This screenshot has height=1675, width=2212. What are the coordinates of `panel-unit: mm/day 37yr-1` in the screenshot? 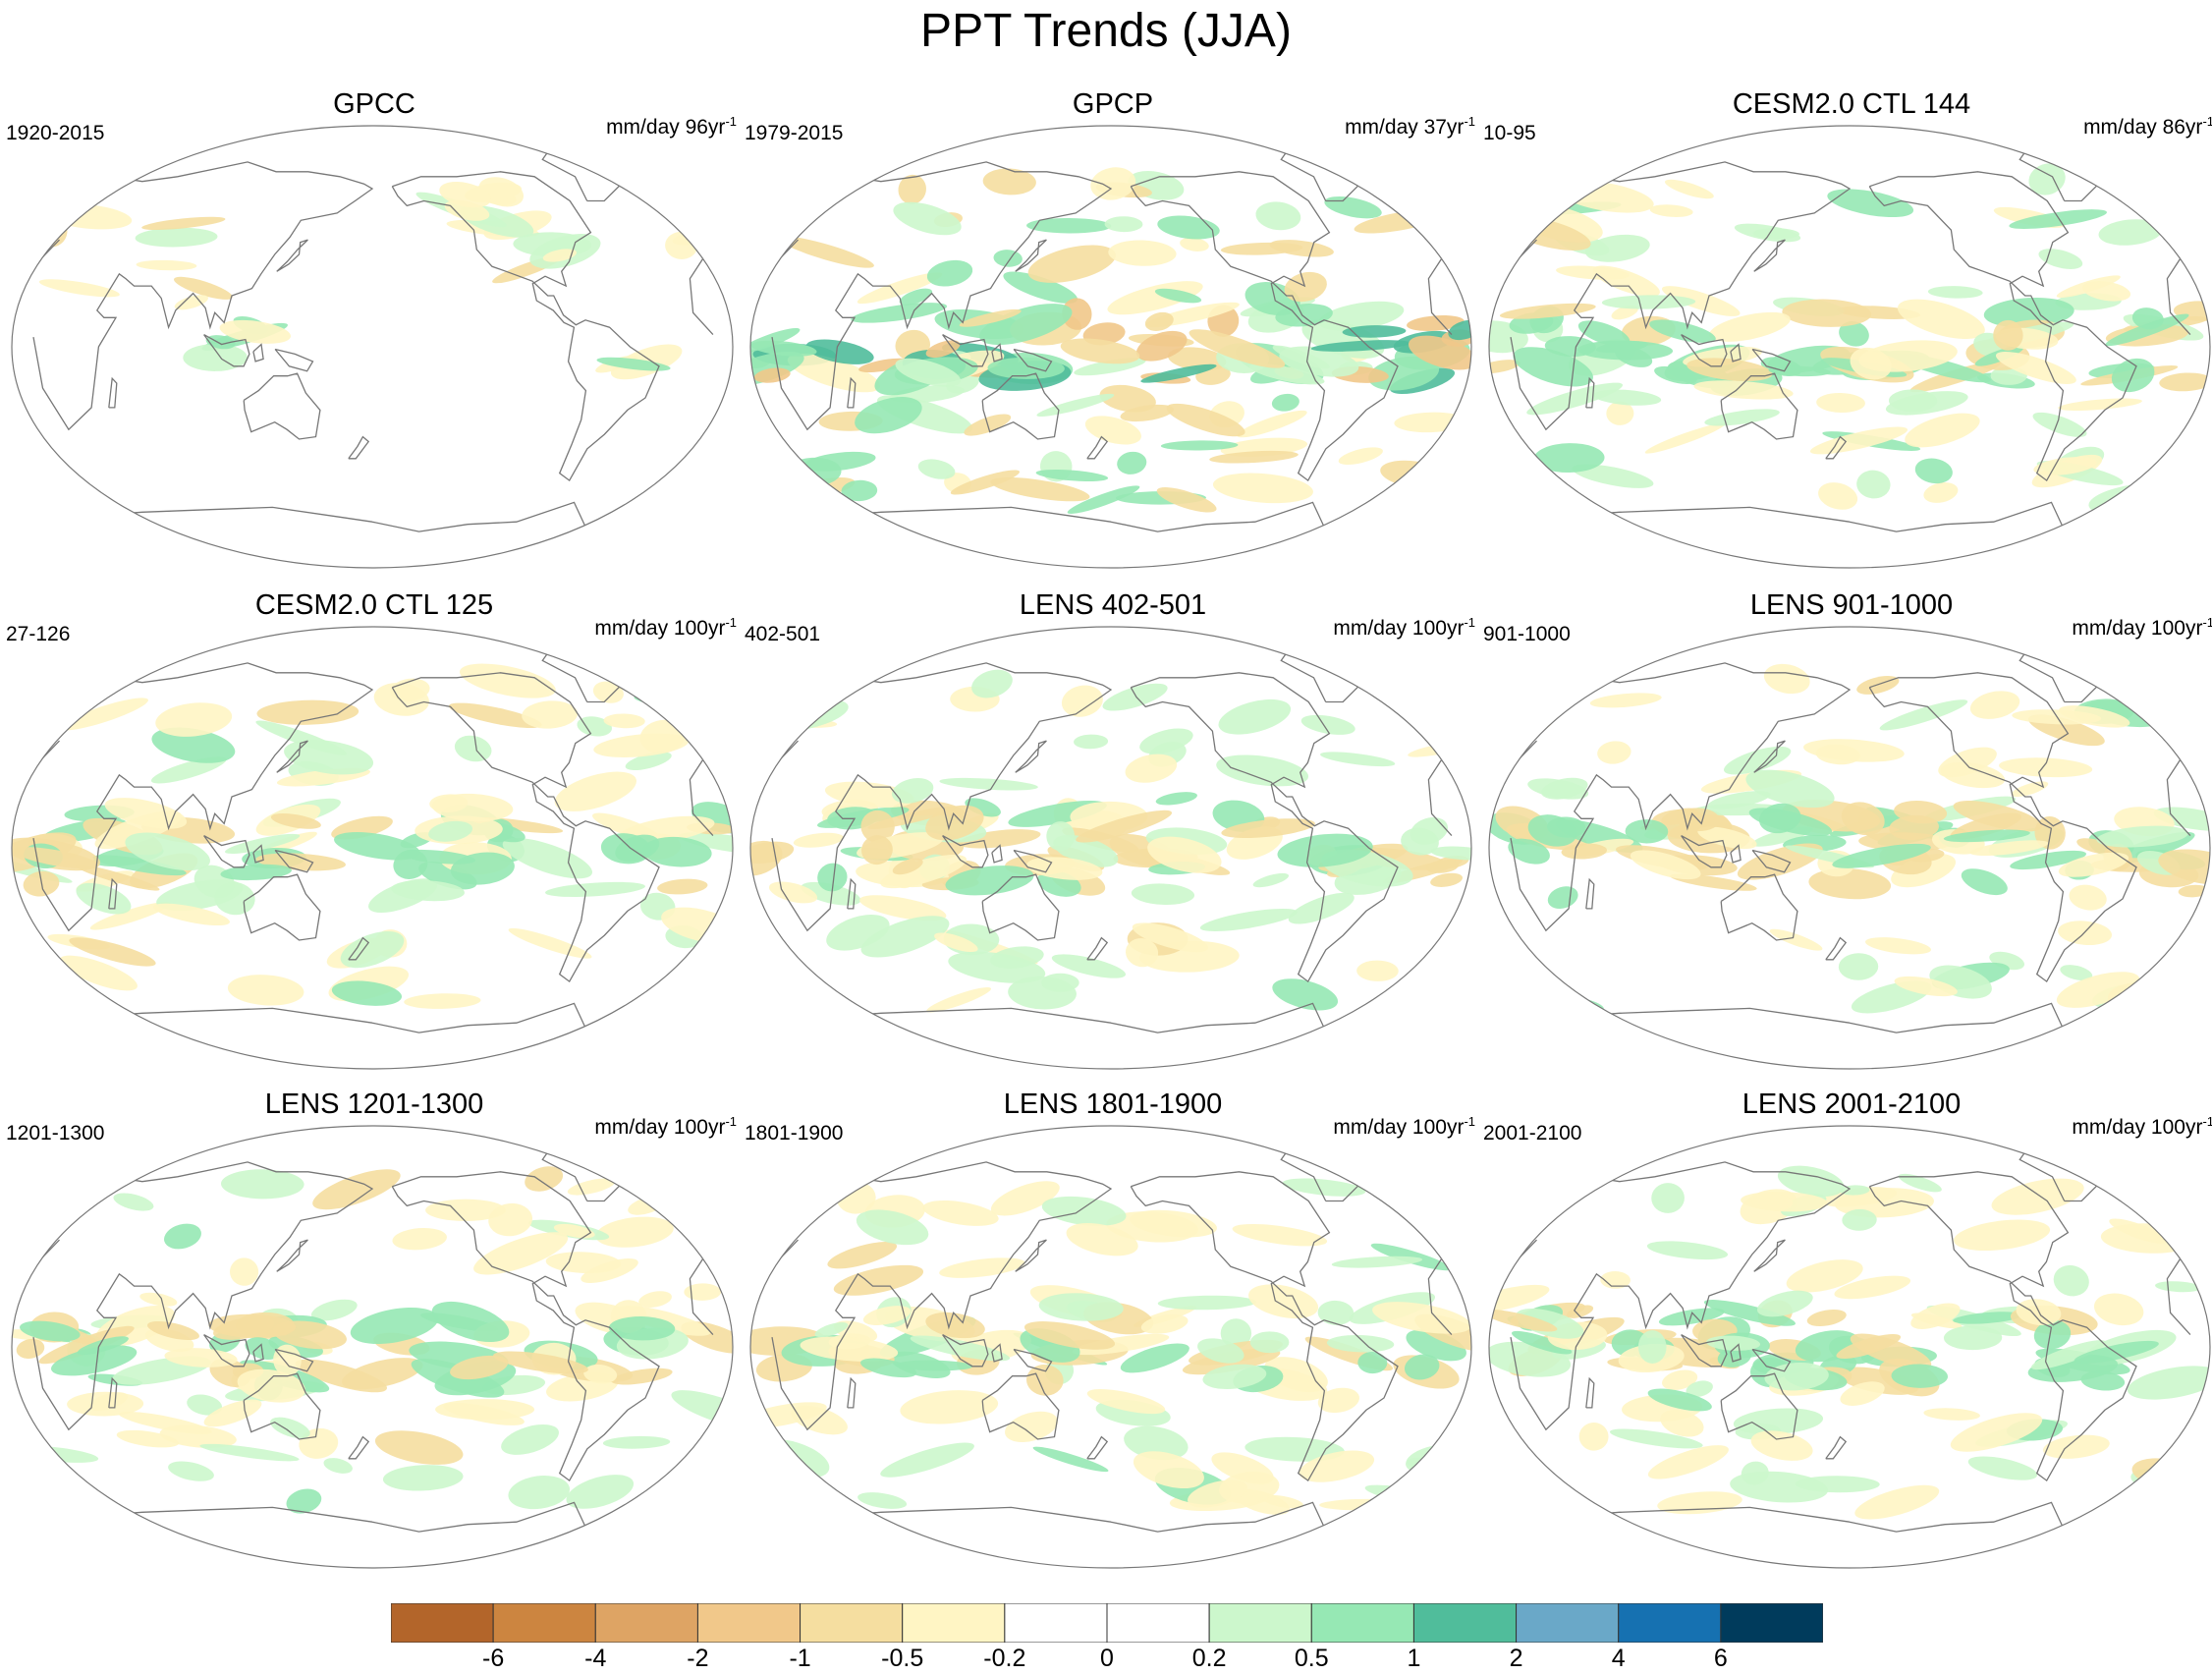 It's located at (1410, 127).